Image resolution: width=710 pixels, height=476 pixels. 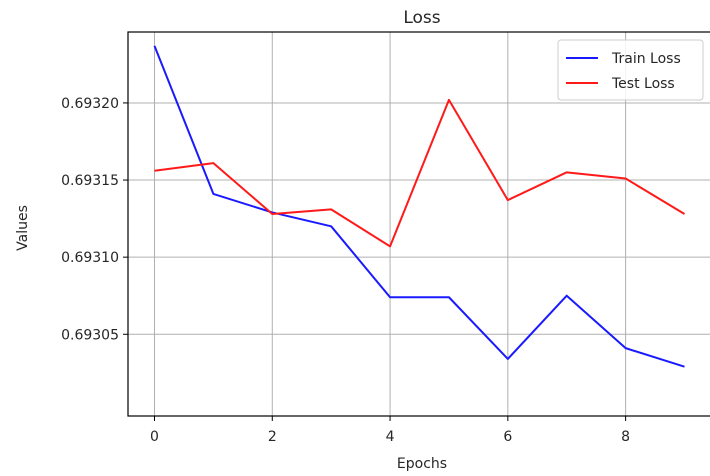 I want to click on legend: Train Loss Test Loss, so click(x=630, y=70).